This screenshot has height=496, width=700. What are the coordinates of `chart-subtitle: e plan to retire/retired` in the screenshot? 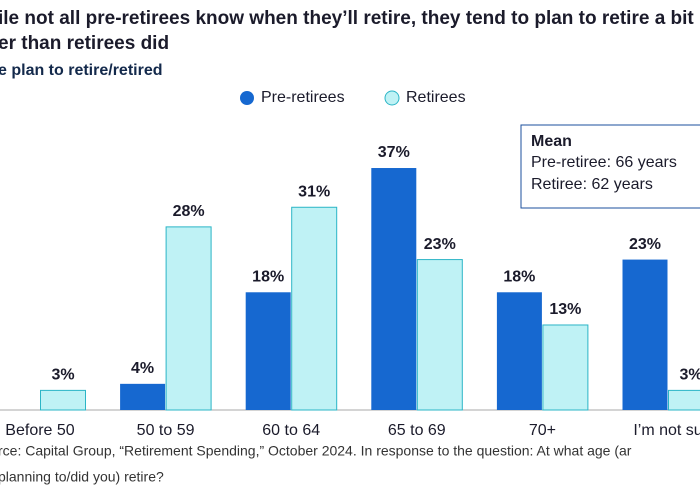 It's located at (81, 70).